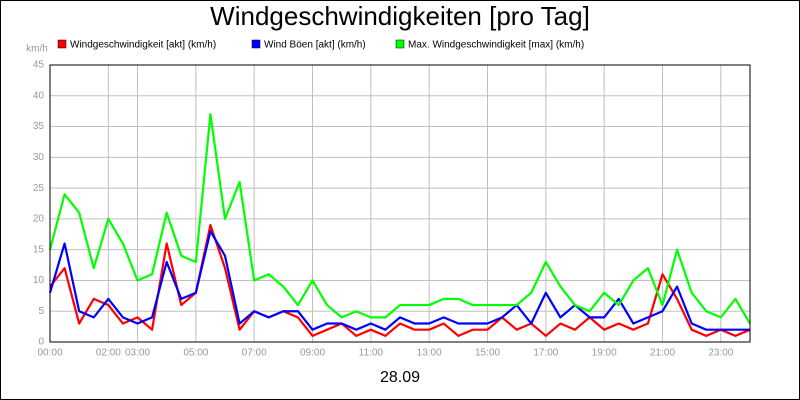  Describe the element at coordinates (254, 353) in the screenshot. I see `x-tick-label: 07:00` at that location.